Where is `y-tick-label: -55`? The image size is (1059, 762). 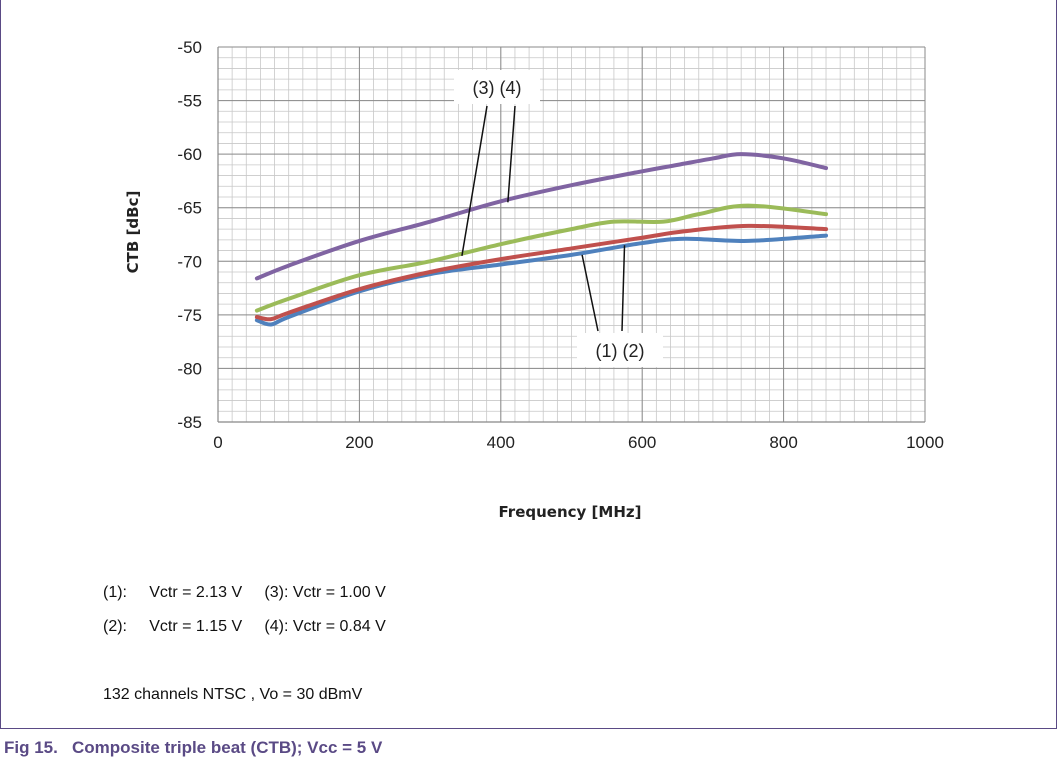
y-tick-label: -55 is located at coordinates (189, 101).